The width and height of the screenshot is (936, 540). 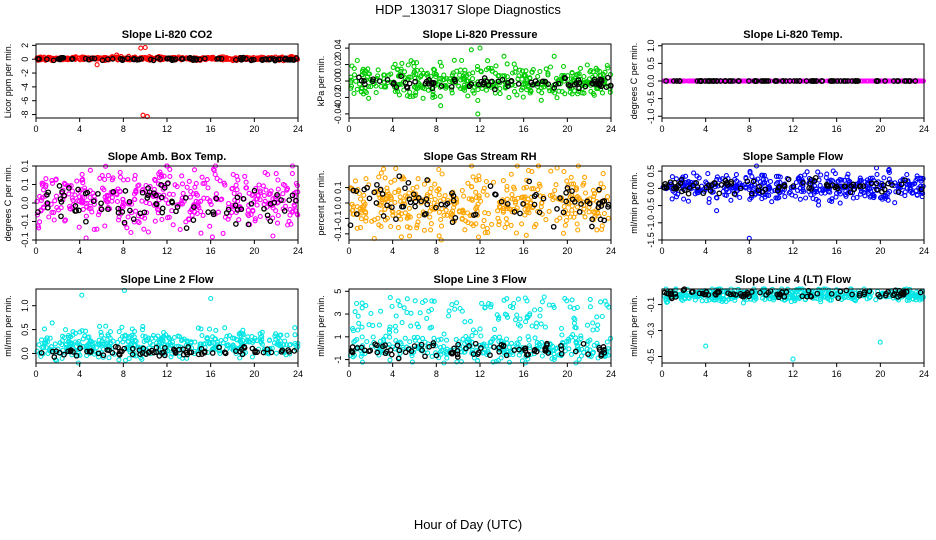 I want to click on y-tick-label: 0.5, so click(x=25, y=329).